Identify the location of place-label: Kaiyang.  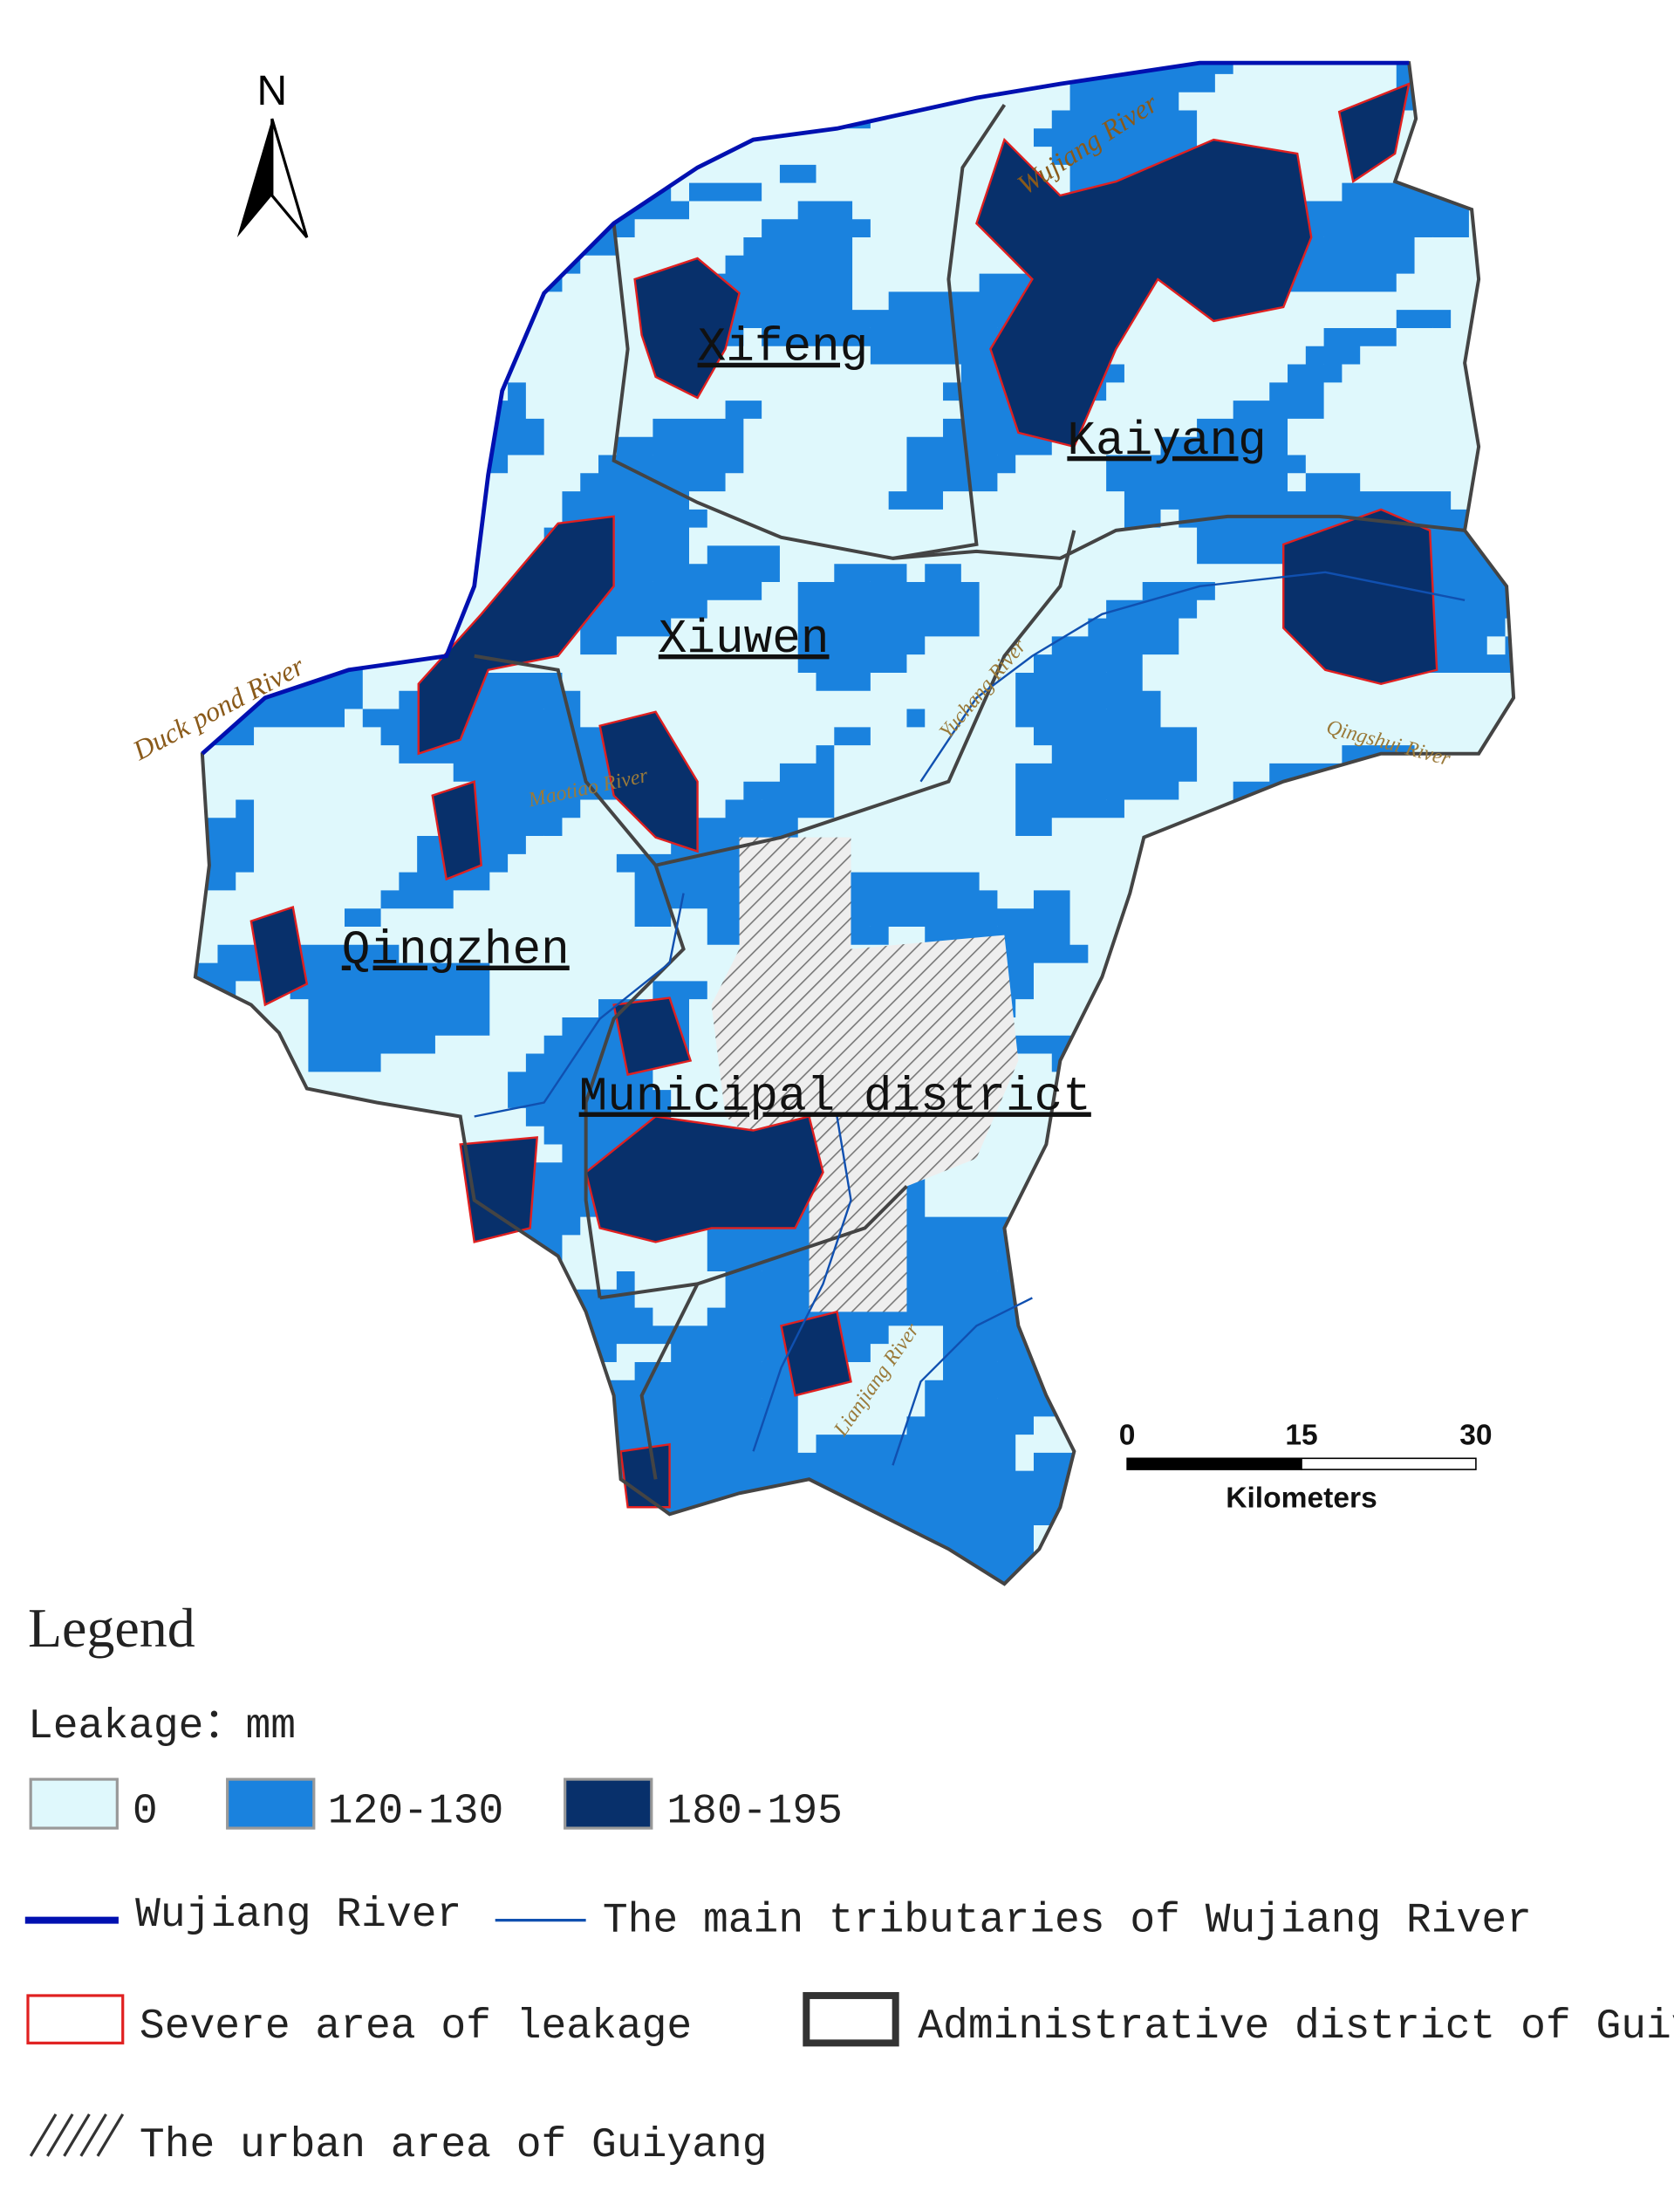
(1166, 442).